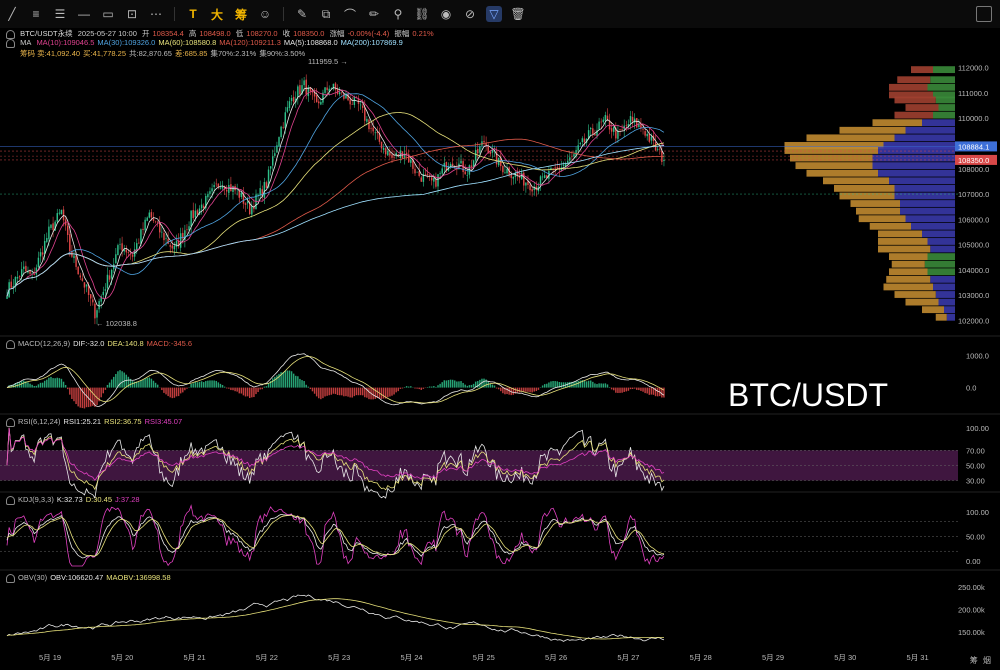 The height and width of the screenshot is (670, 1000). I want to click on link-icon: ⚲, so click(398, 14).